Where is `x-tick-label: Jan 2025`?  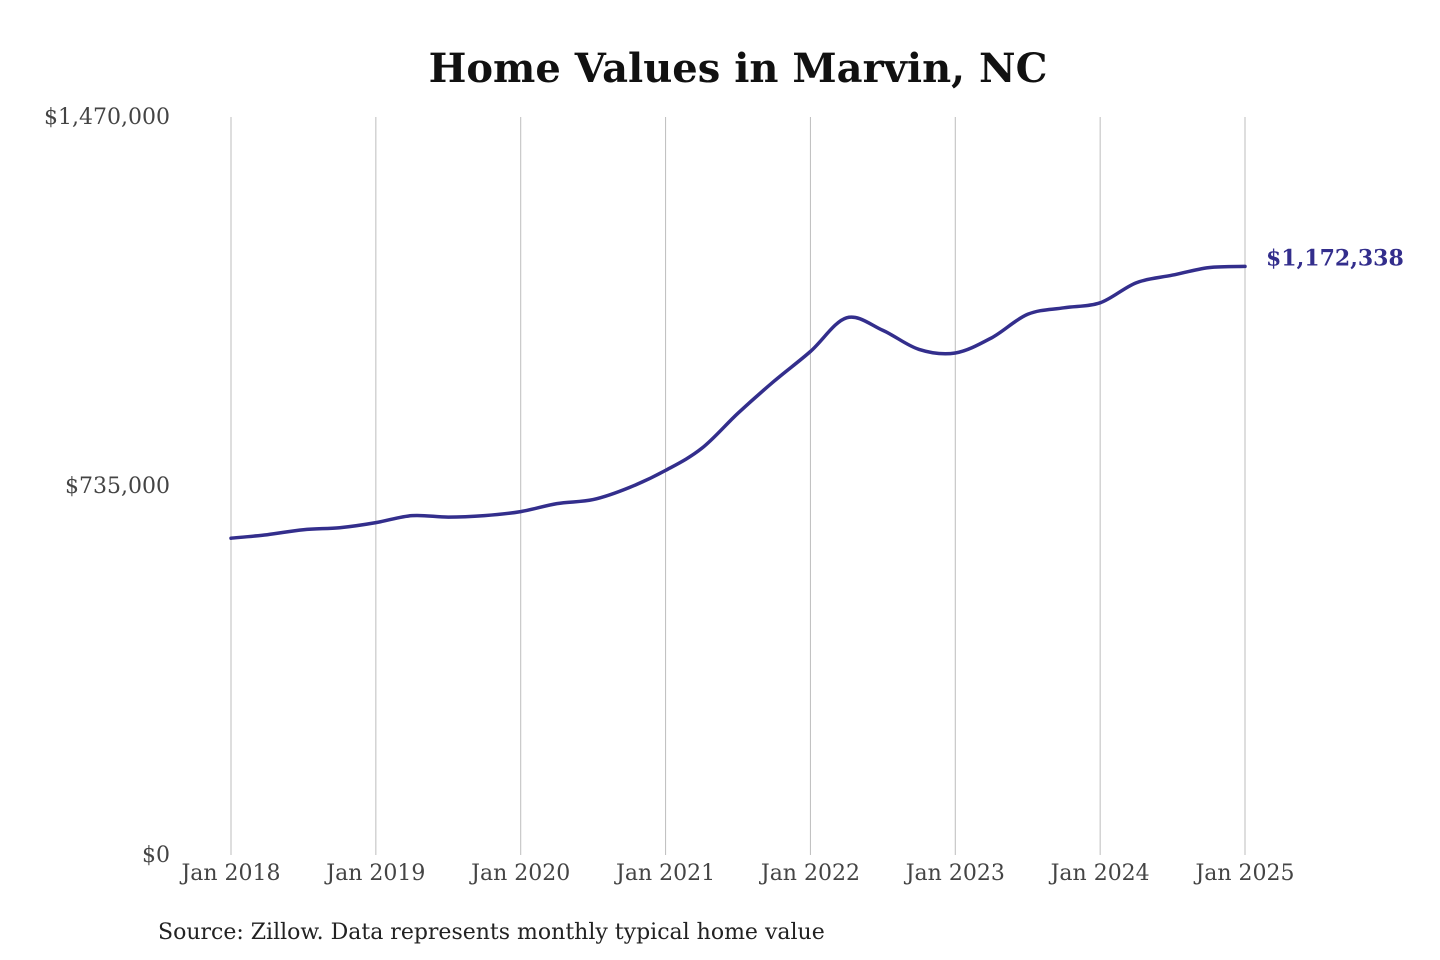
x-tick-label: Jan 2025 is located at coordinates (1243, 873).